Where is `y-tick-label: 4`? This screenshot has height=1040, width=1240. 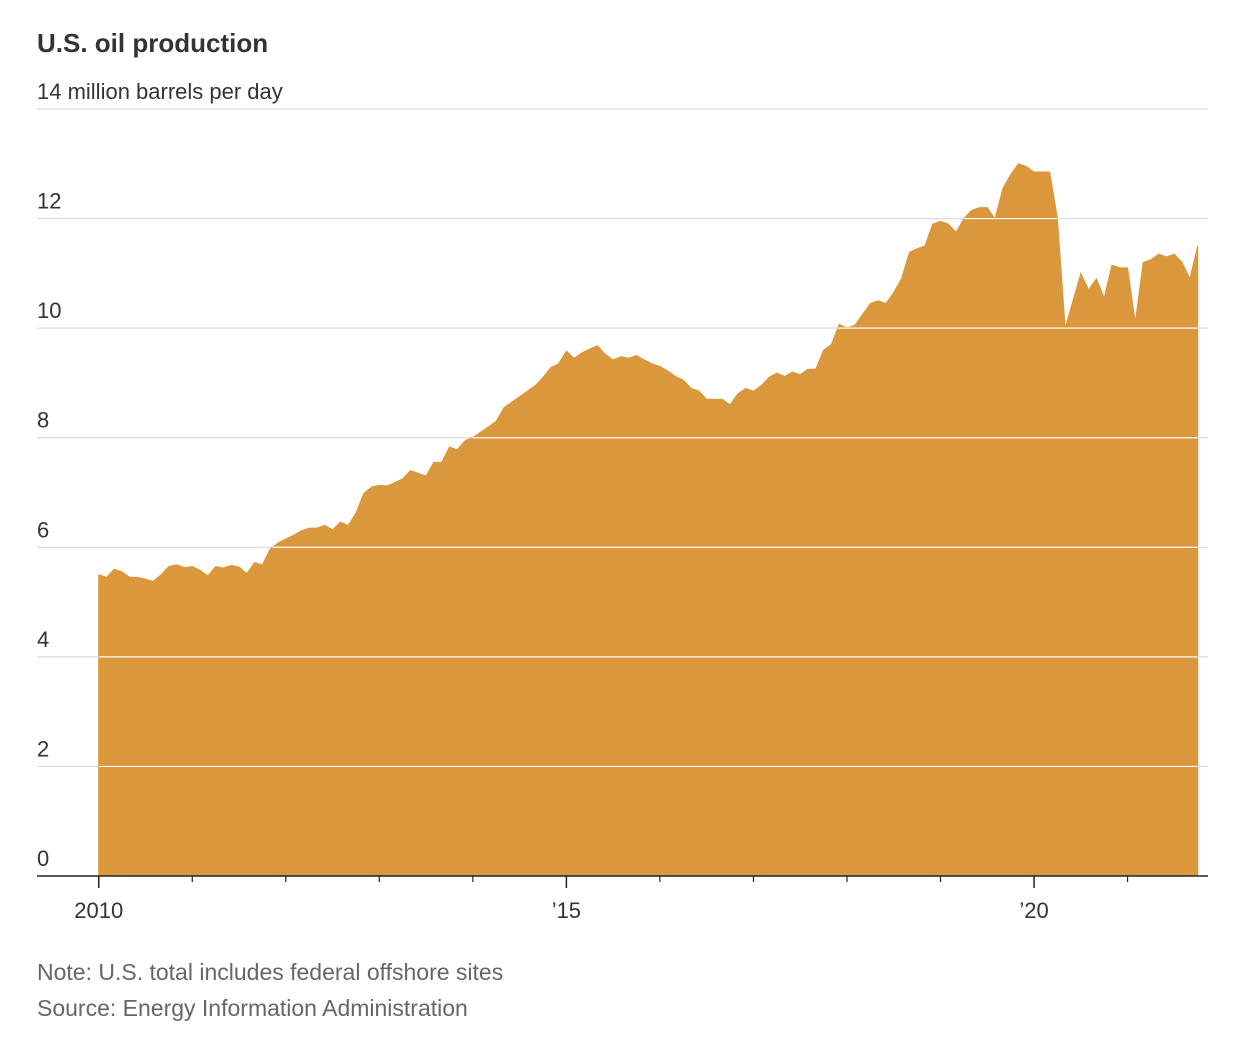
y-tick-label: 4 is located at coordinates (43, 639).